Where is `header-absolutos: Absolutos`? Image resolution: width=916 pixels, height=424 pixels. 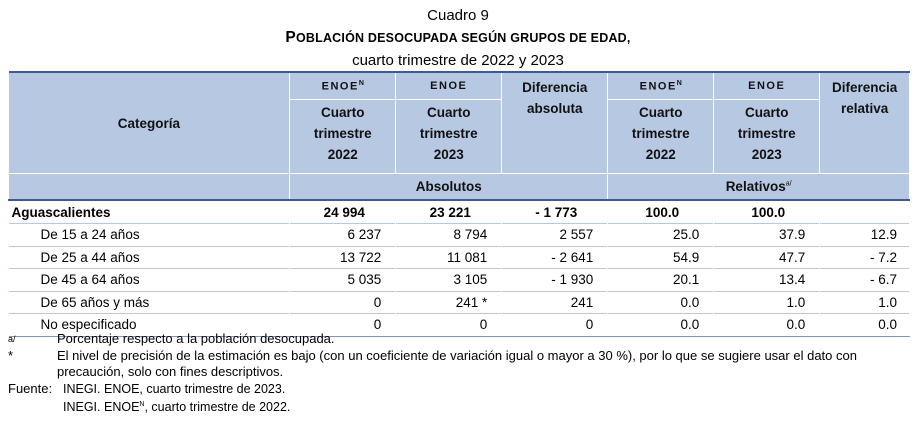 header-absolutos: Absolutos is located at coordinates (449, 187).